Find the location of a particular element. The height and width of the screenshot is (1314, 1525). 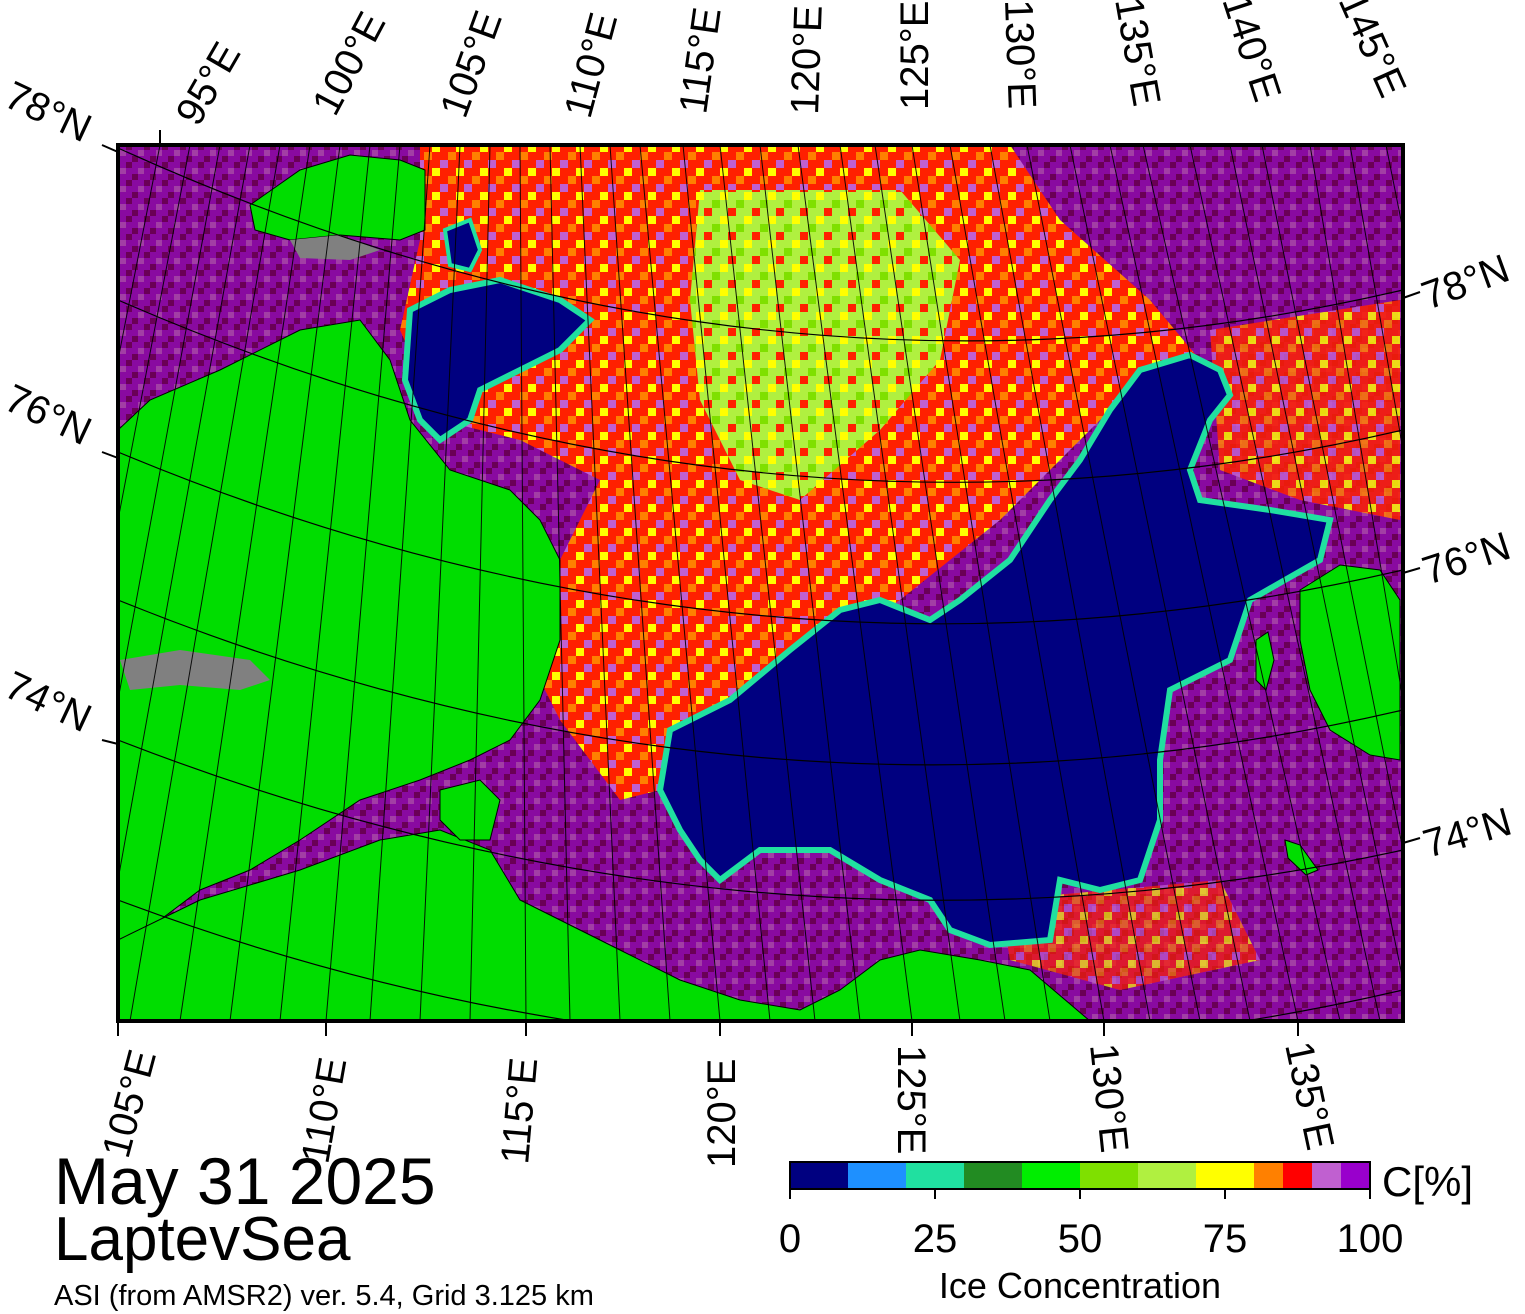

right-lat-label: 78°N is located at coordinates (1465, 283).